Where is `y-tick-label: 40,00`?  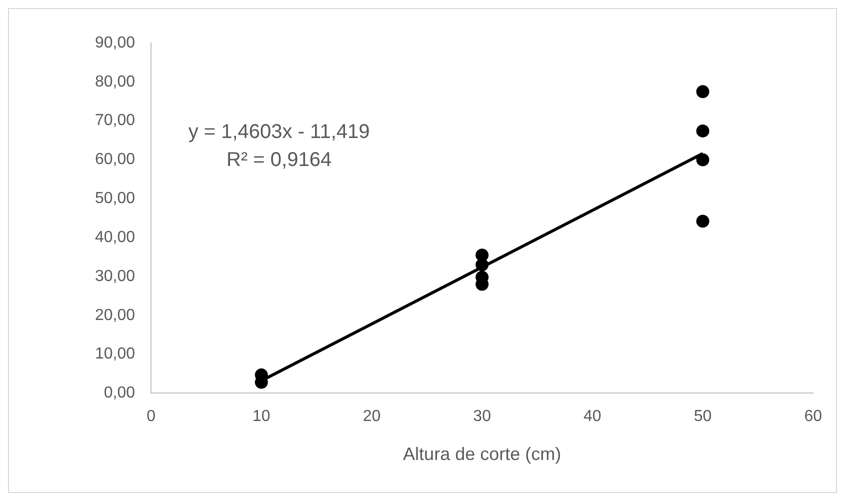 y-tick-label: 40,00 is located at coordinates (115, 237).